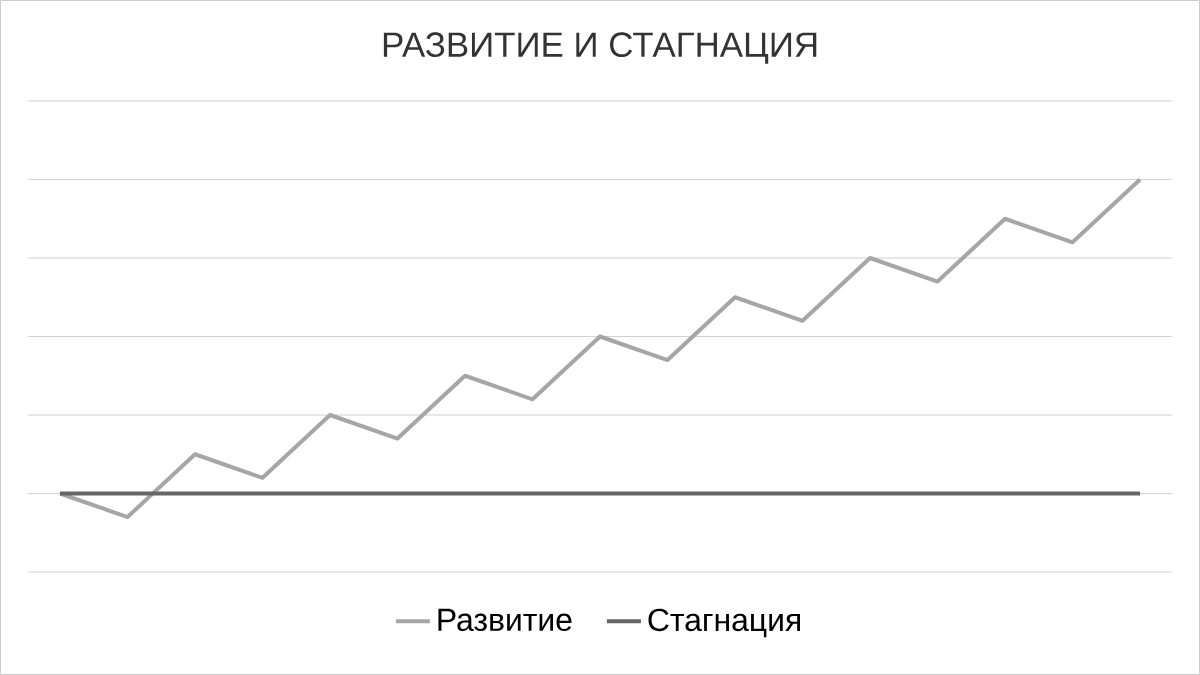  Describe the element at coordinates (505, 620) in the screenshot. I see `legend-label: Развитие` at that location.